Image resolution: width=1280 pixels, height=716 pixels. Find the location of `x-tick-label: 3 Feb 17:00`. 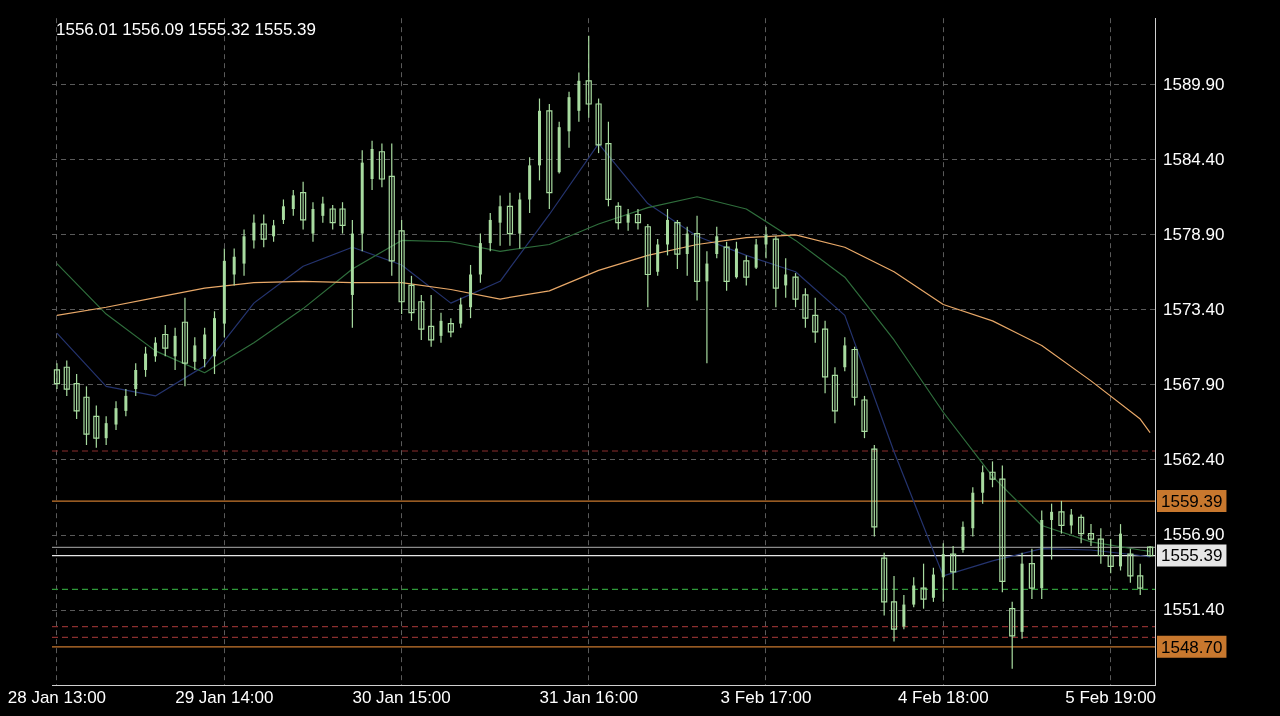

x-tick-label: 3 Feb 17:00 is located at coordinates (766, 698).